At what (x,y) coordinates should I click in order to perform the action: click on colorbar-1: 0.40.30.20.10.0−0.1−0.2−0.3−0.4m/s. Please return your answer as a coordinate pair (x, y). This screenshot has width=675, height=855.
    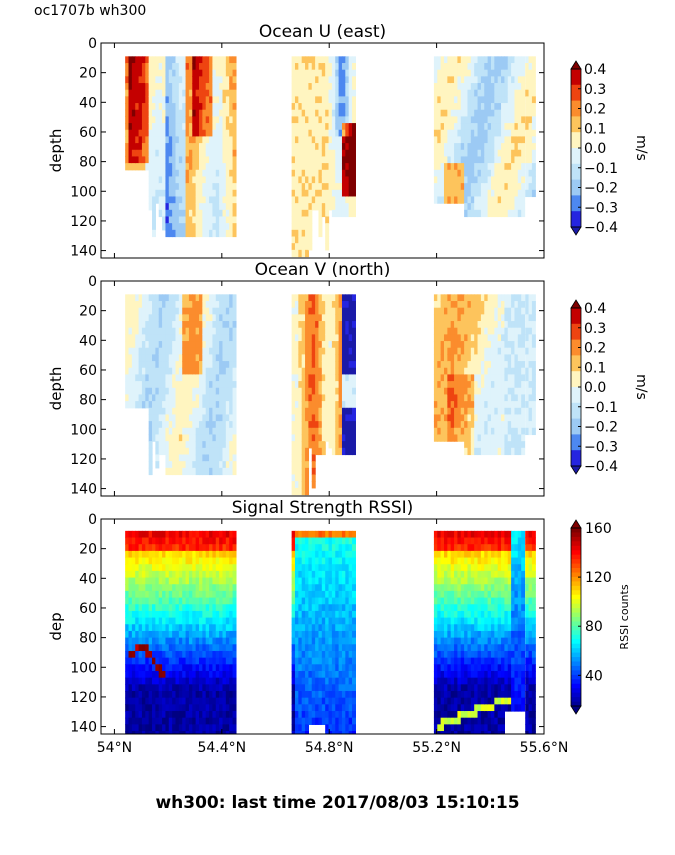
    Looking at the image, I should click on (609, 148).